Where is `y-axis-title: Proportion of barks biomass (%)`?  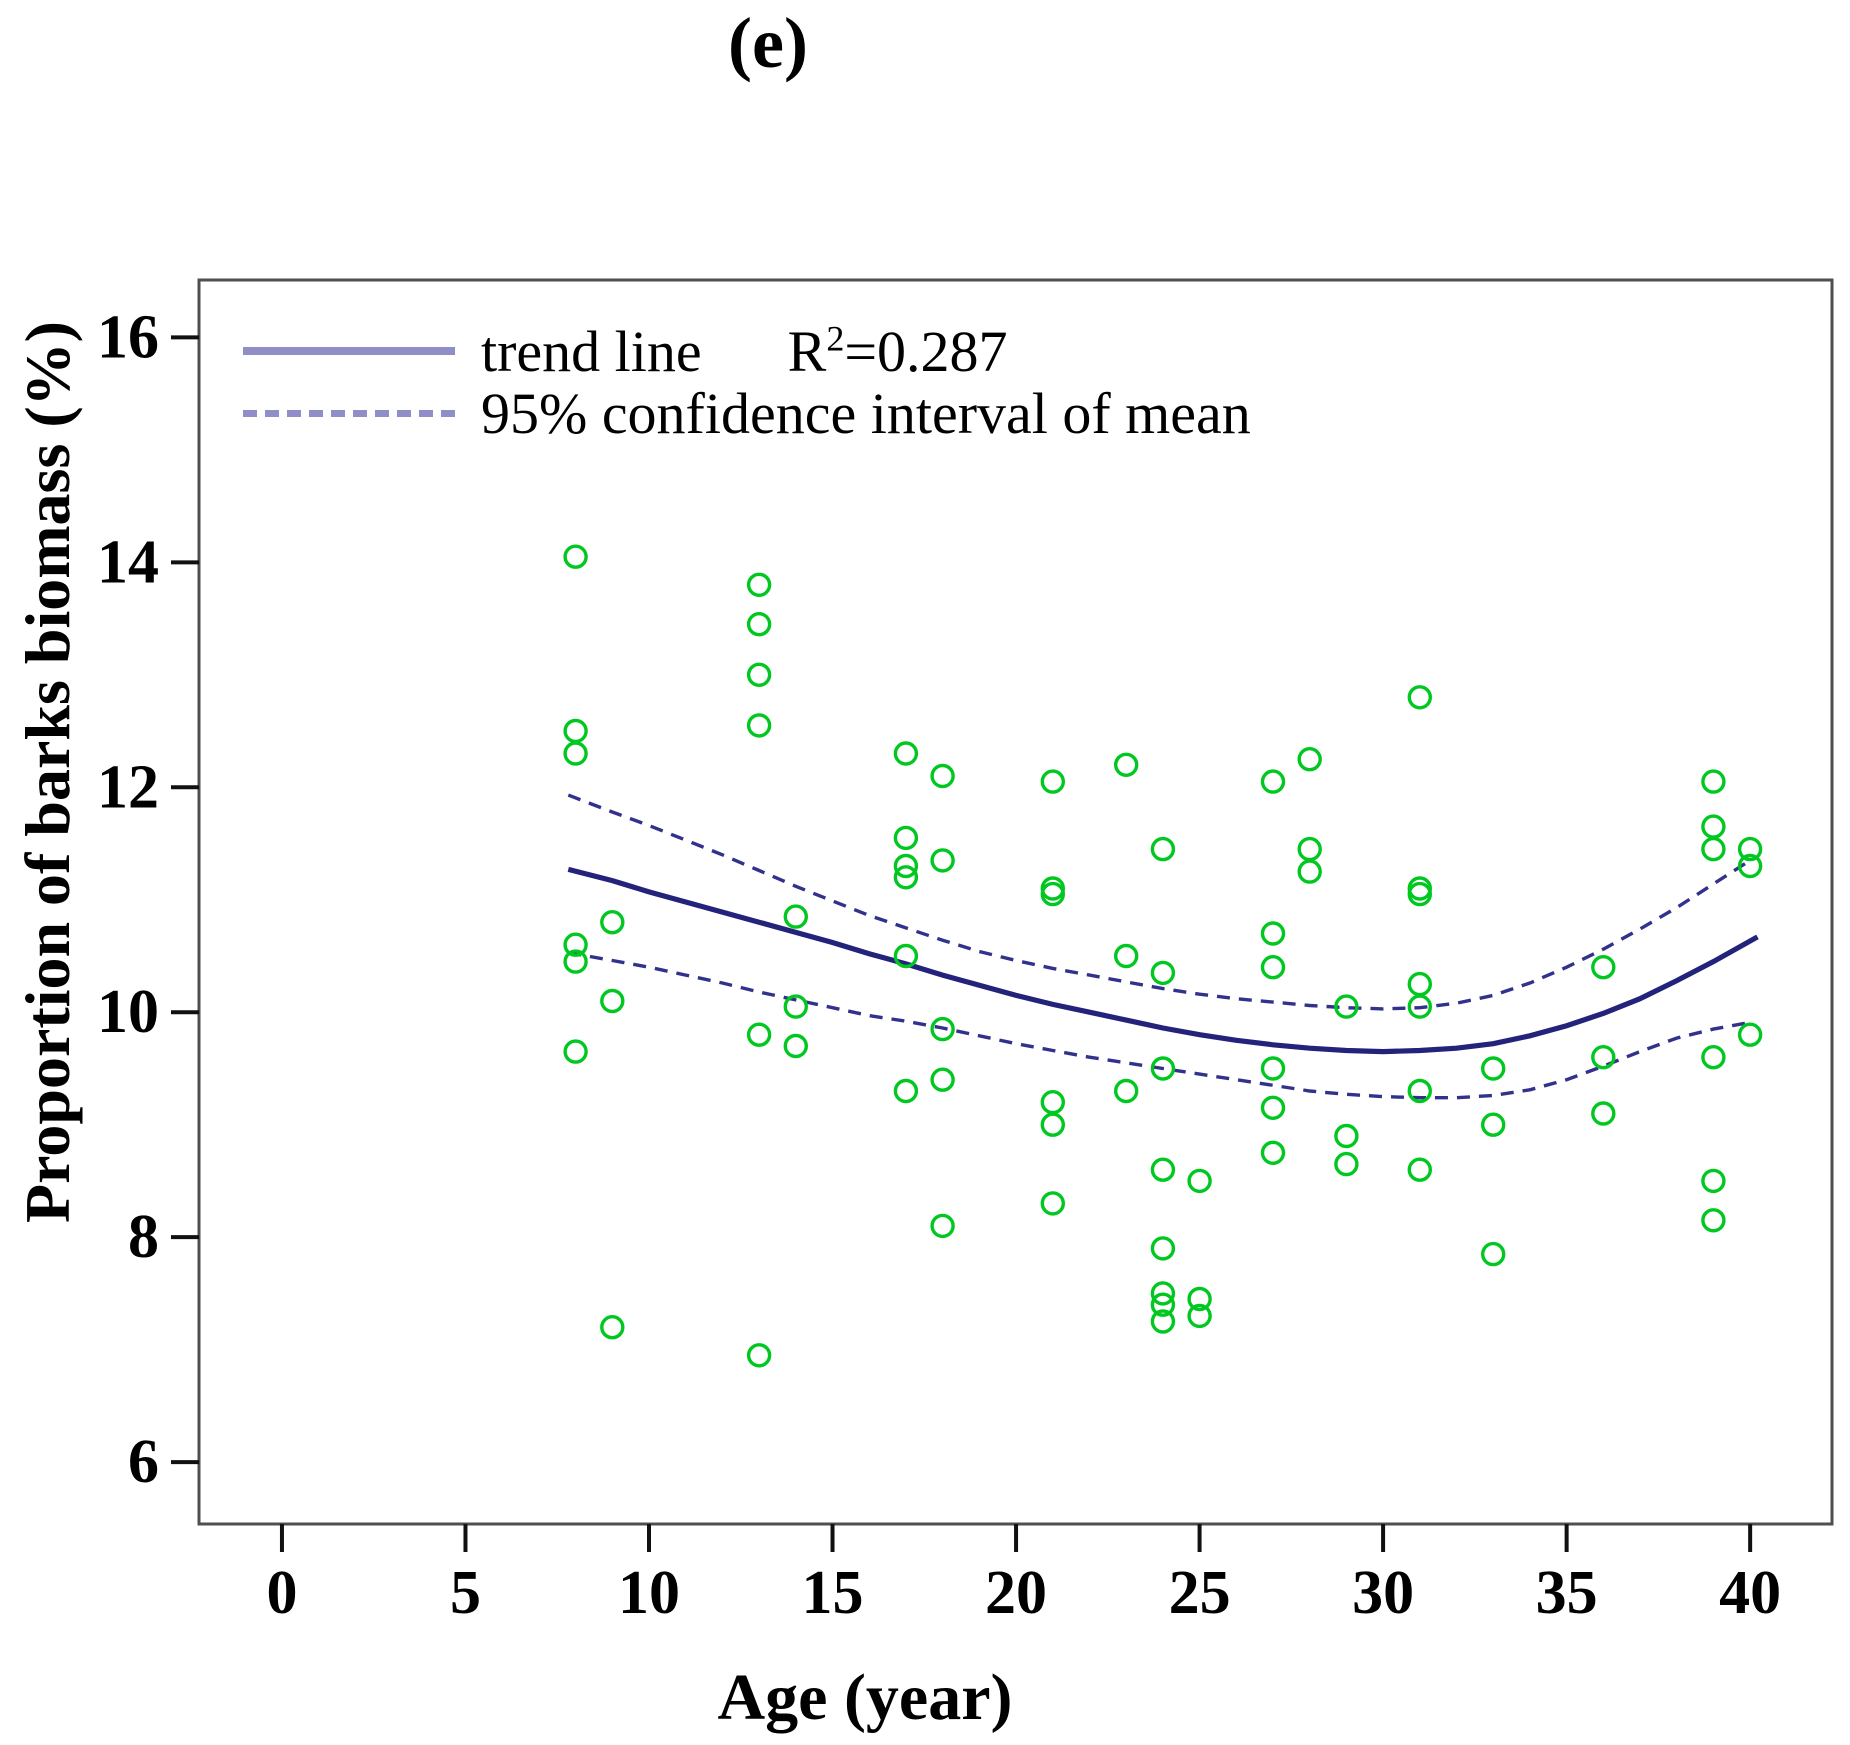 y-axis-title: Proportion of barks biomass (%) is located at coordinates (47, 772).